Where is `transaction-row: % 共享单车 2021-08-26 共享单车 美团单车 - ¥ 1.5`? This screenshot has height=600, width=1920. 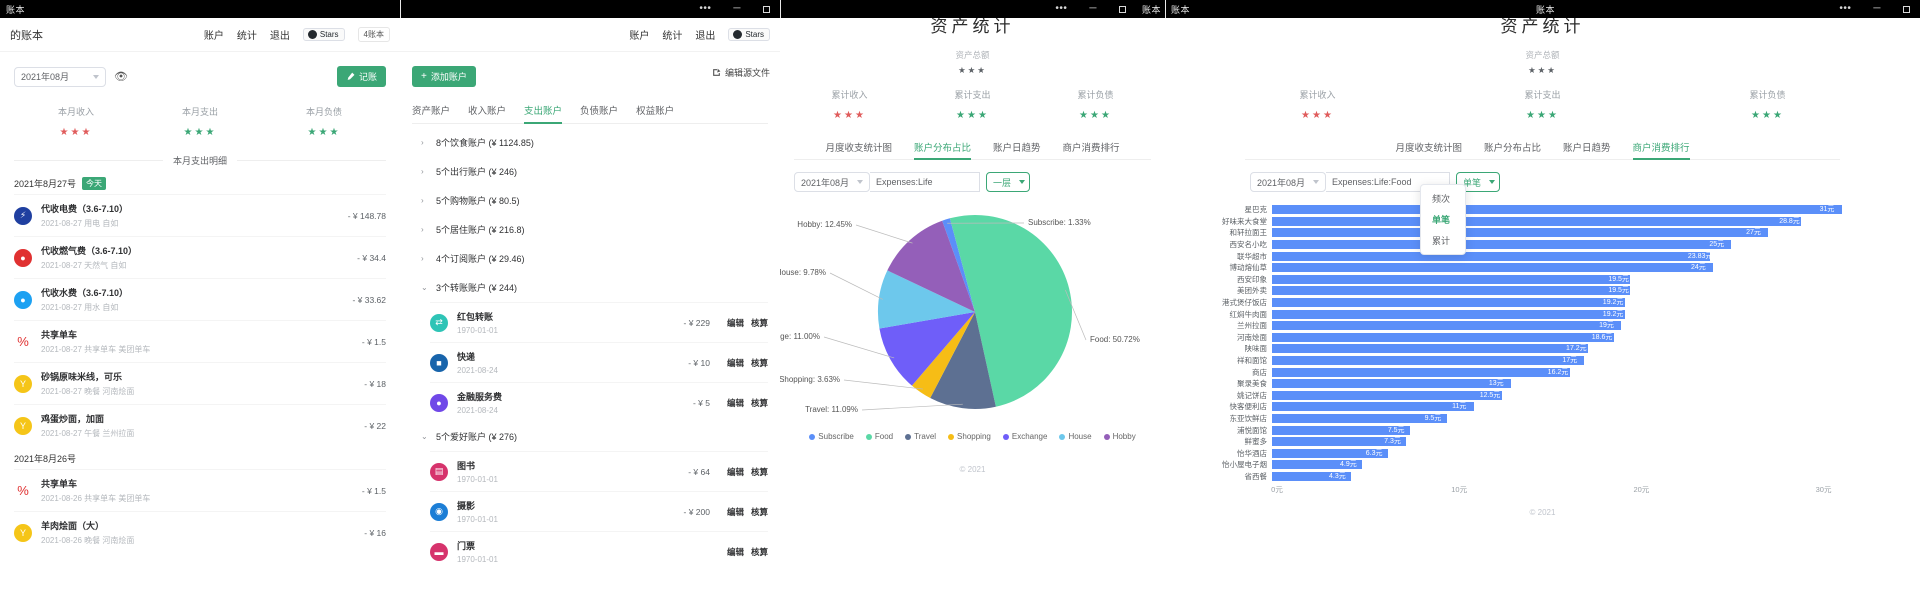
transaction-row: % 共享单车 2021-08-26 共享单车 美团单车 - ¥ 1.5 is located at coordinates (200, 490).